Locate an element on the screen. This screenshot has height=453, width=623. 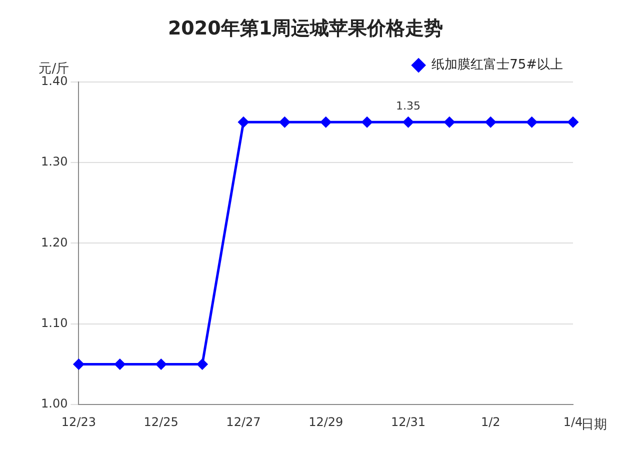
data-label: 1.35 is located at coordinates (408, 106).